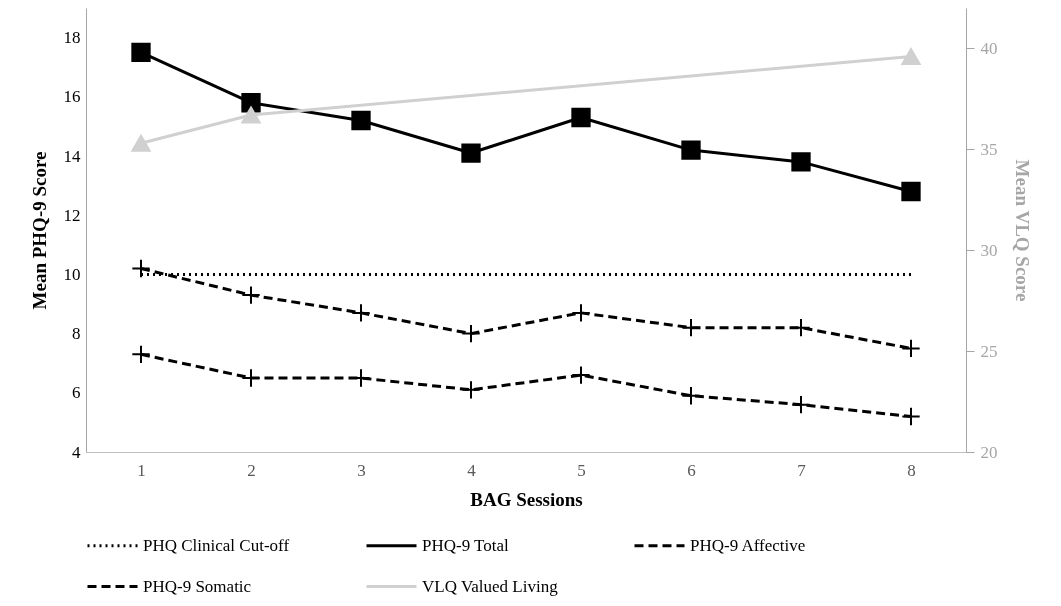 Image resolution: width=1061 pixels, height=606 pixels. What do you see at coordinates (361, 470) in the screenshot?
I see `x-tick-label: 3` at bounding box center [361, 470].